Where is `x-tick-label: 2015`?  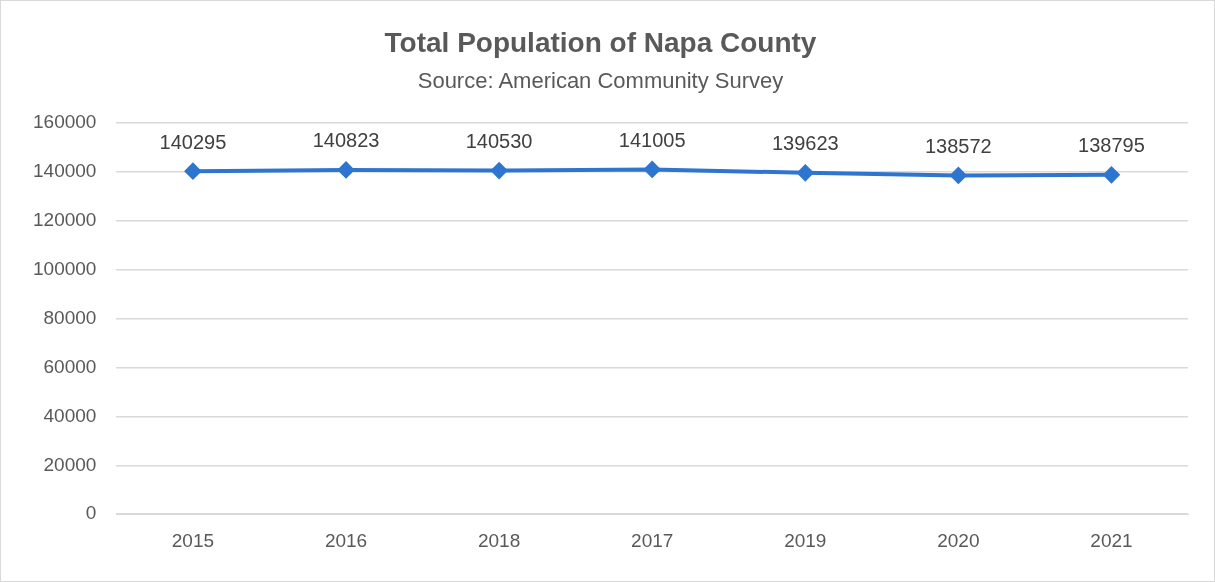 x-tick-label: 2015 is located at coordinates (193, 540).